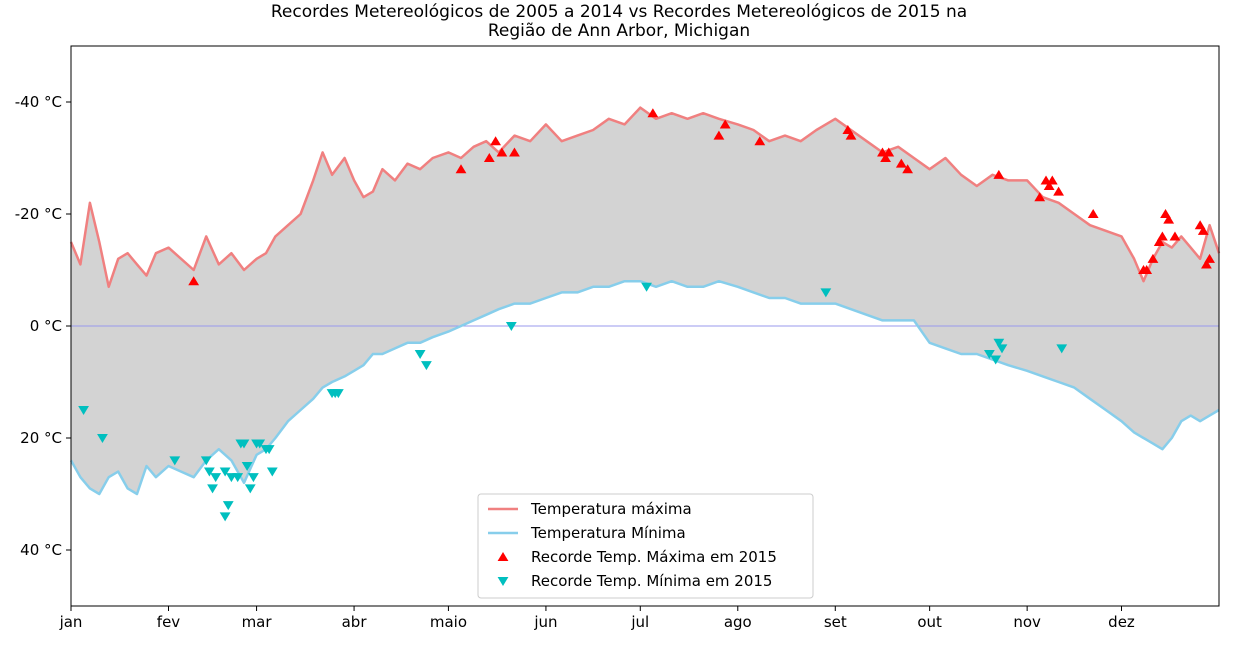 This screenshot has height=647, width=1238. I want to click on y-tick-label: -40 °C, so click(38, 102).